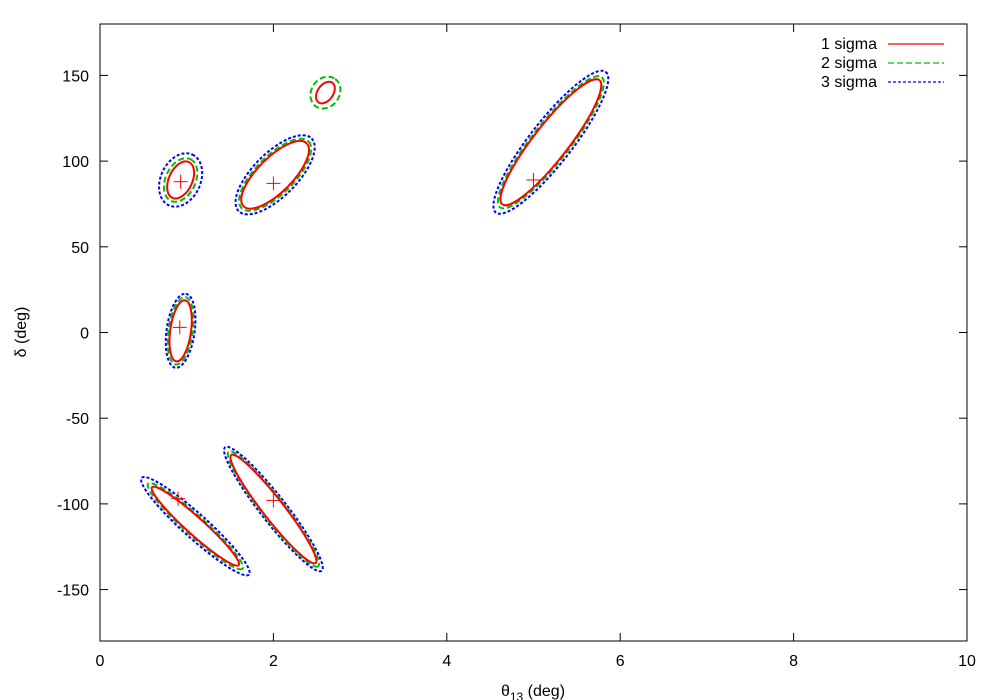 Image resolution: width=1000 pixels, height=700 pixels. Describe the element at coordinates (505, 691) in the screenshot. I see `x-axis-label-main: θ` at that location.